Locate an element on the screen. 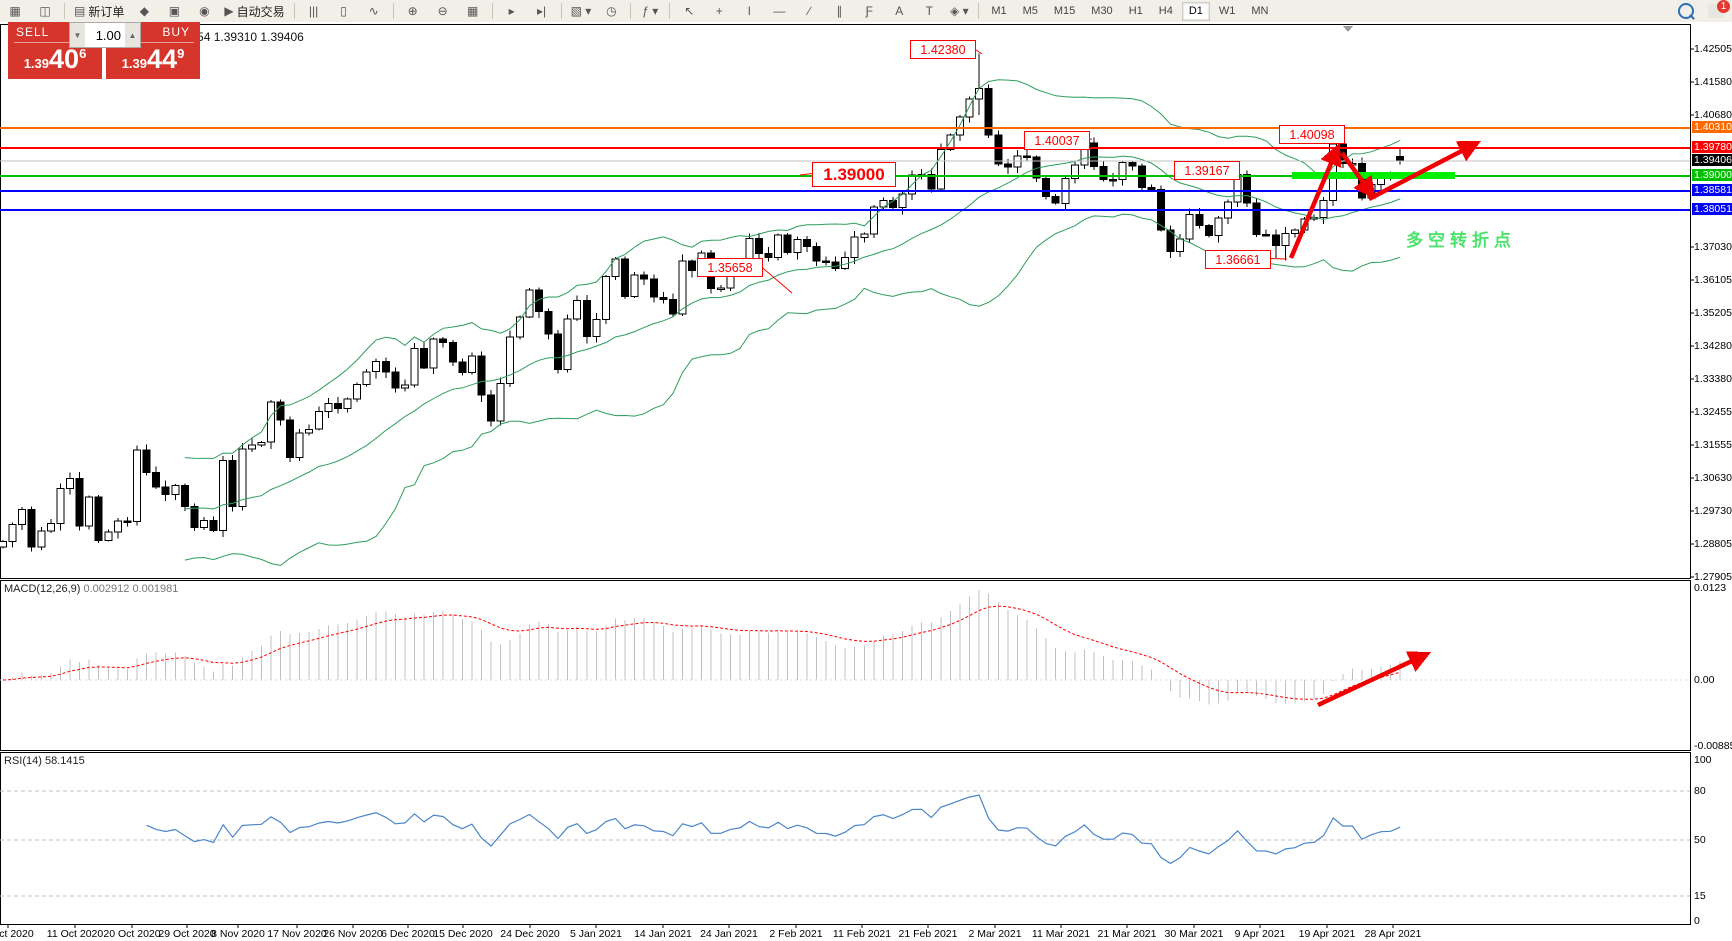 This screenshot has height=941, width=1732. price-axis-tick: 1.33380 is located at coordinates (1713, 378).